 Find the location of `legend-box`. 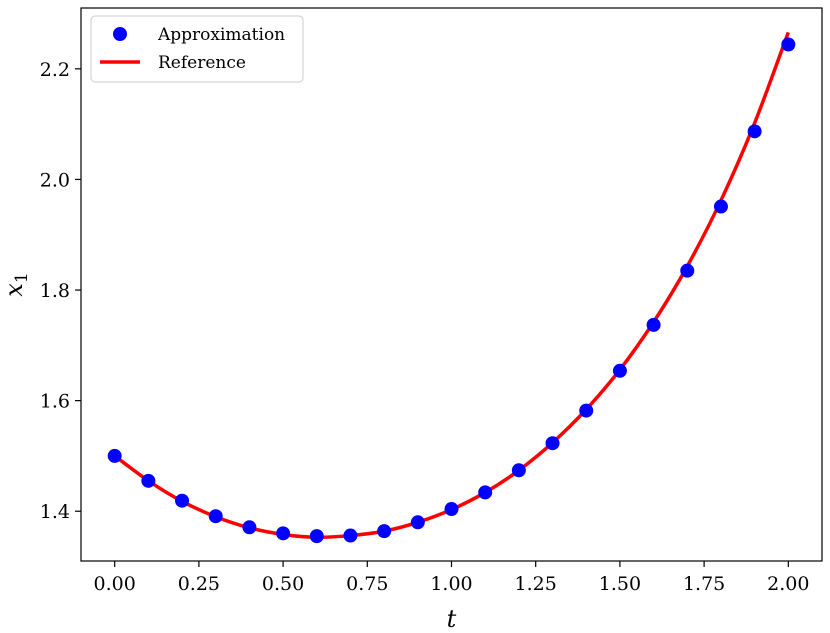

legend-box is located at coordinates (197, 49).